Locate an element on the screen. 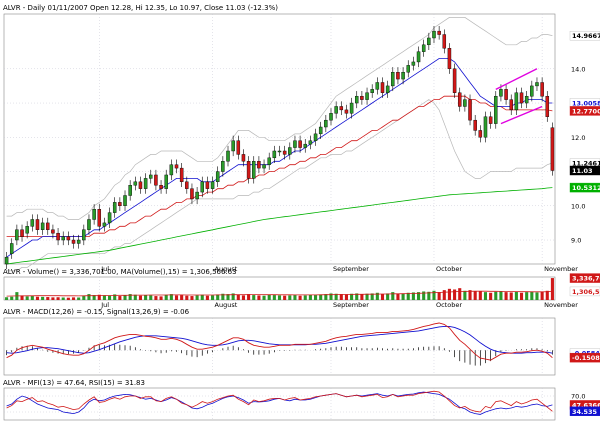 The image size is (600, 429). x-tick-label: August is located at coordinates (226, 269).